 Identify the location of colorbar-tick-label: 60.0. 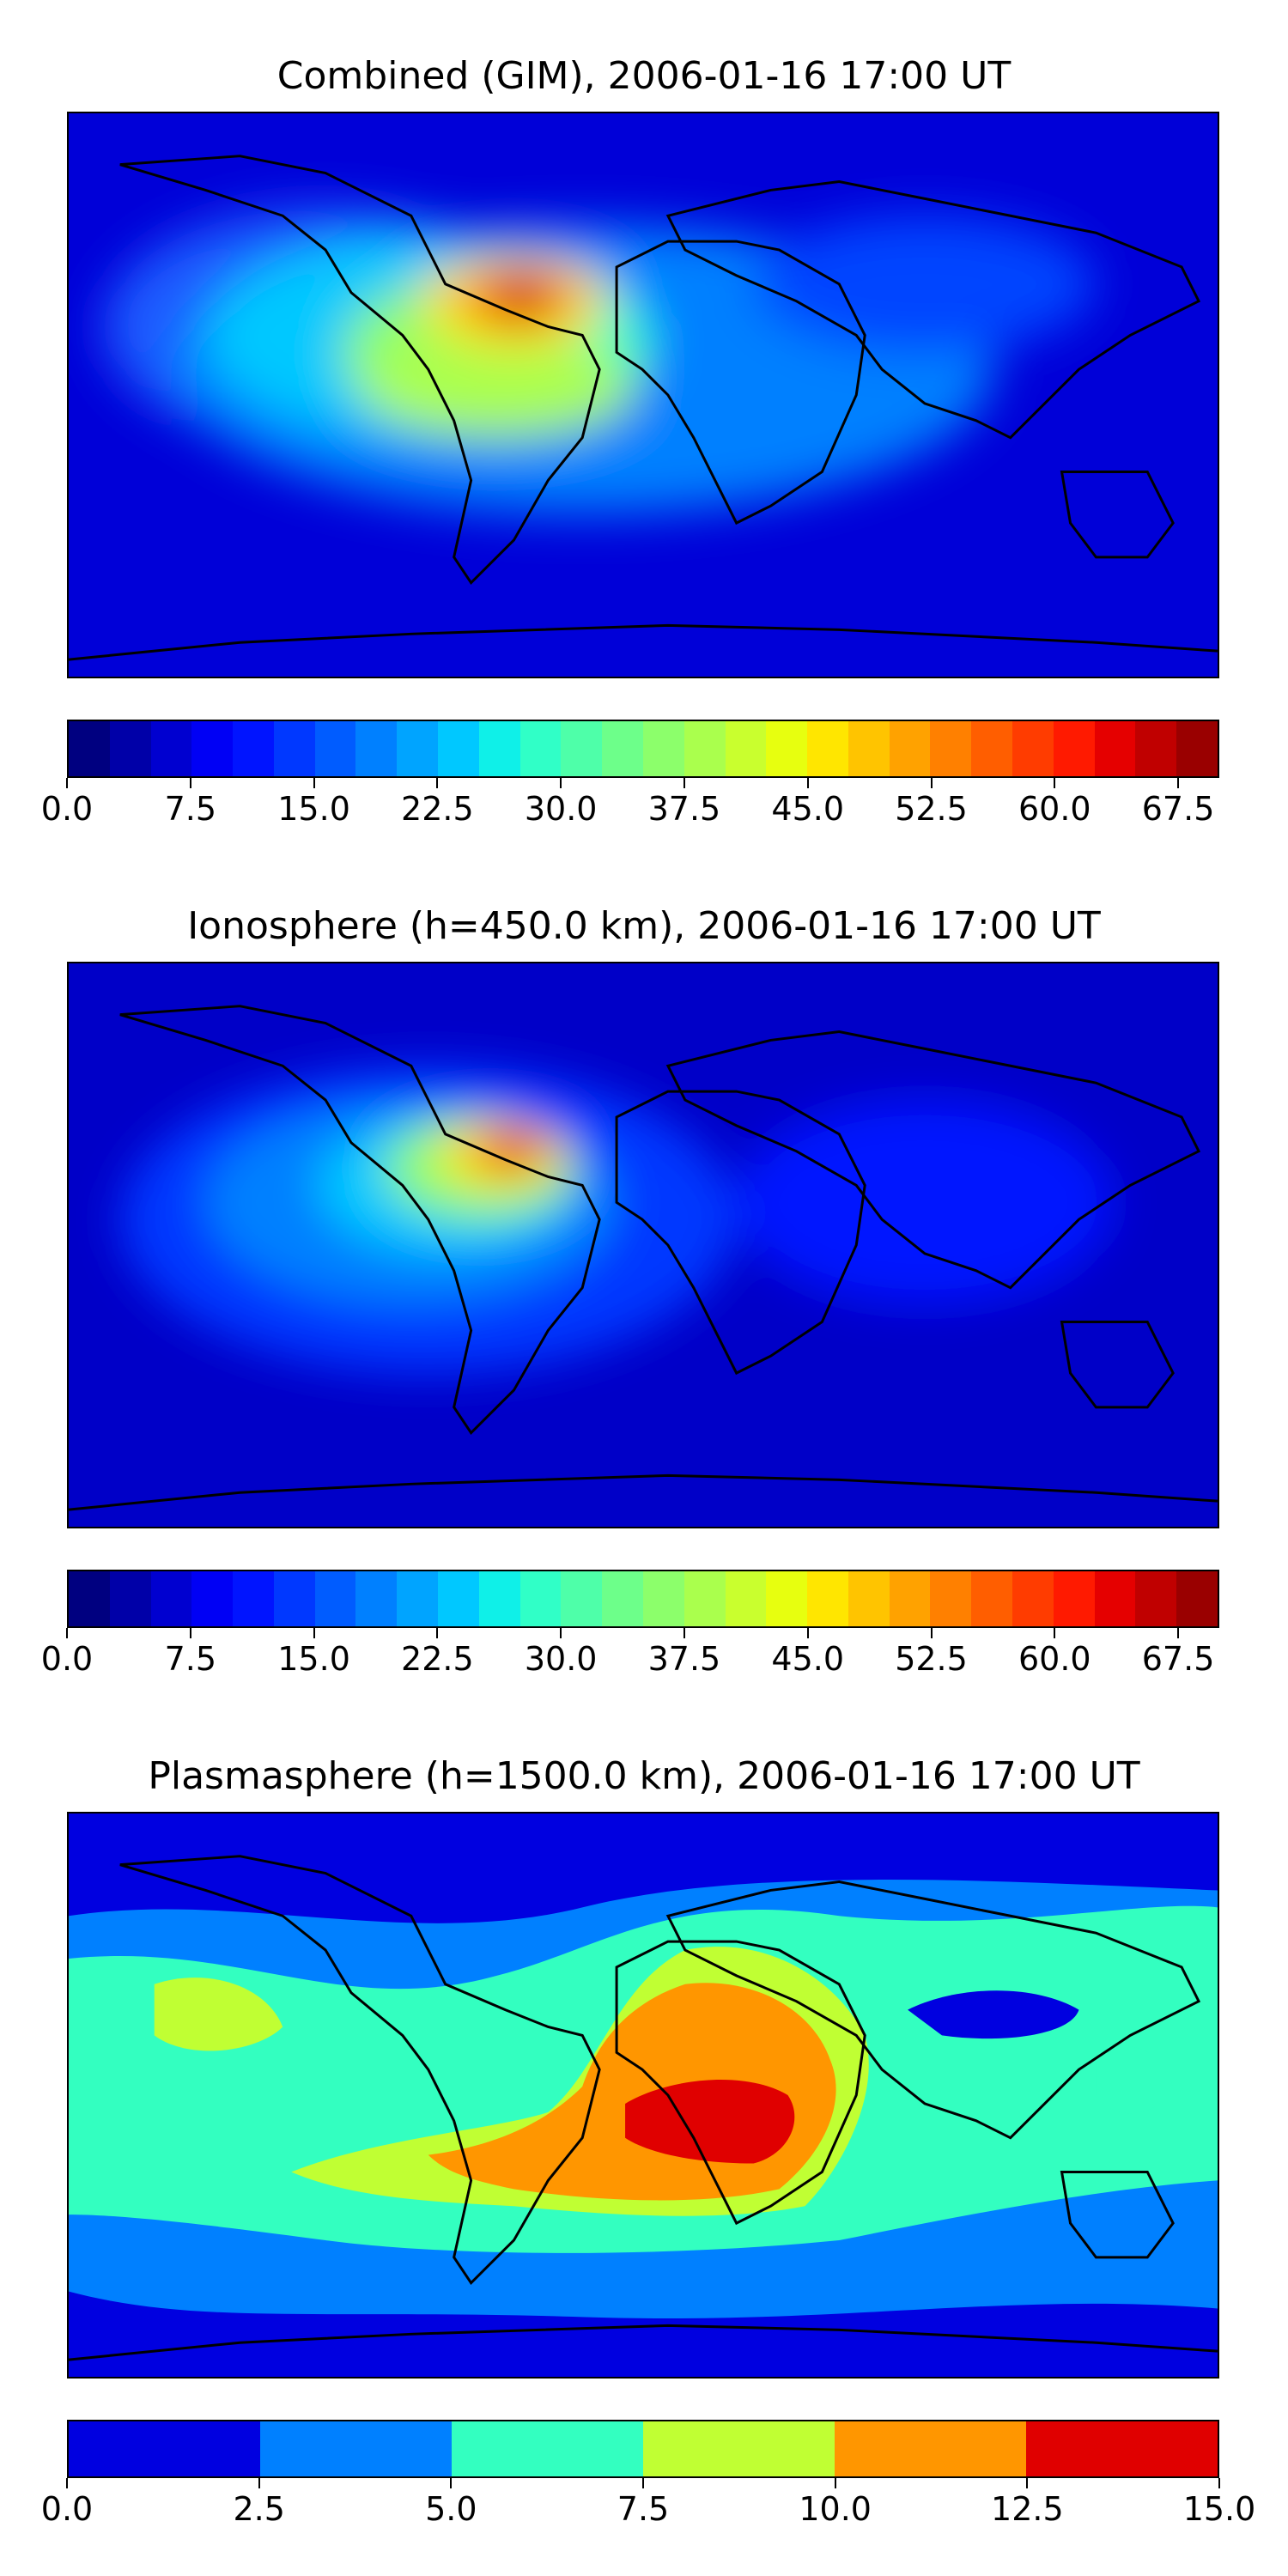
(1054, 809).